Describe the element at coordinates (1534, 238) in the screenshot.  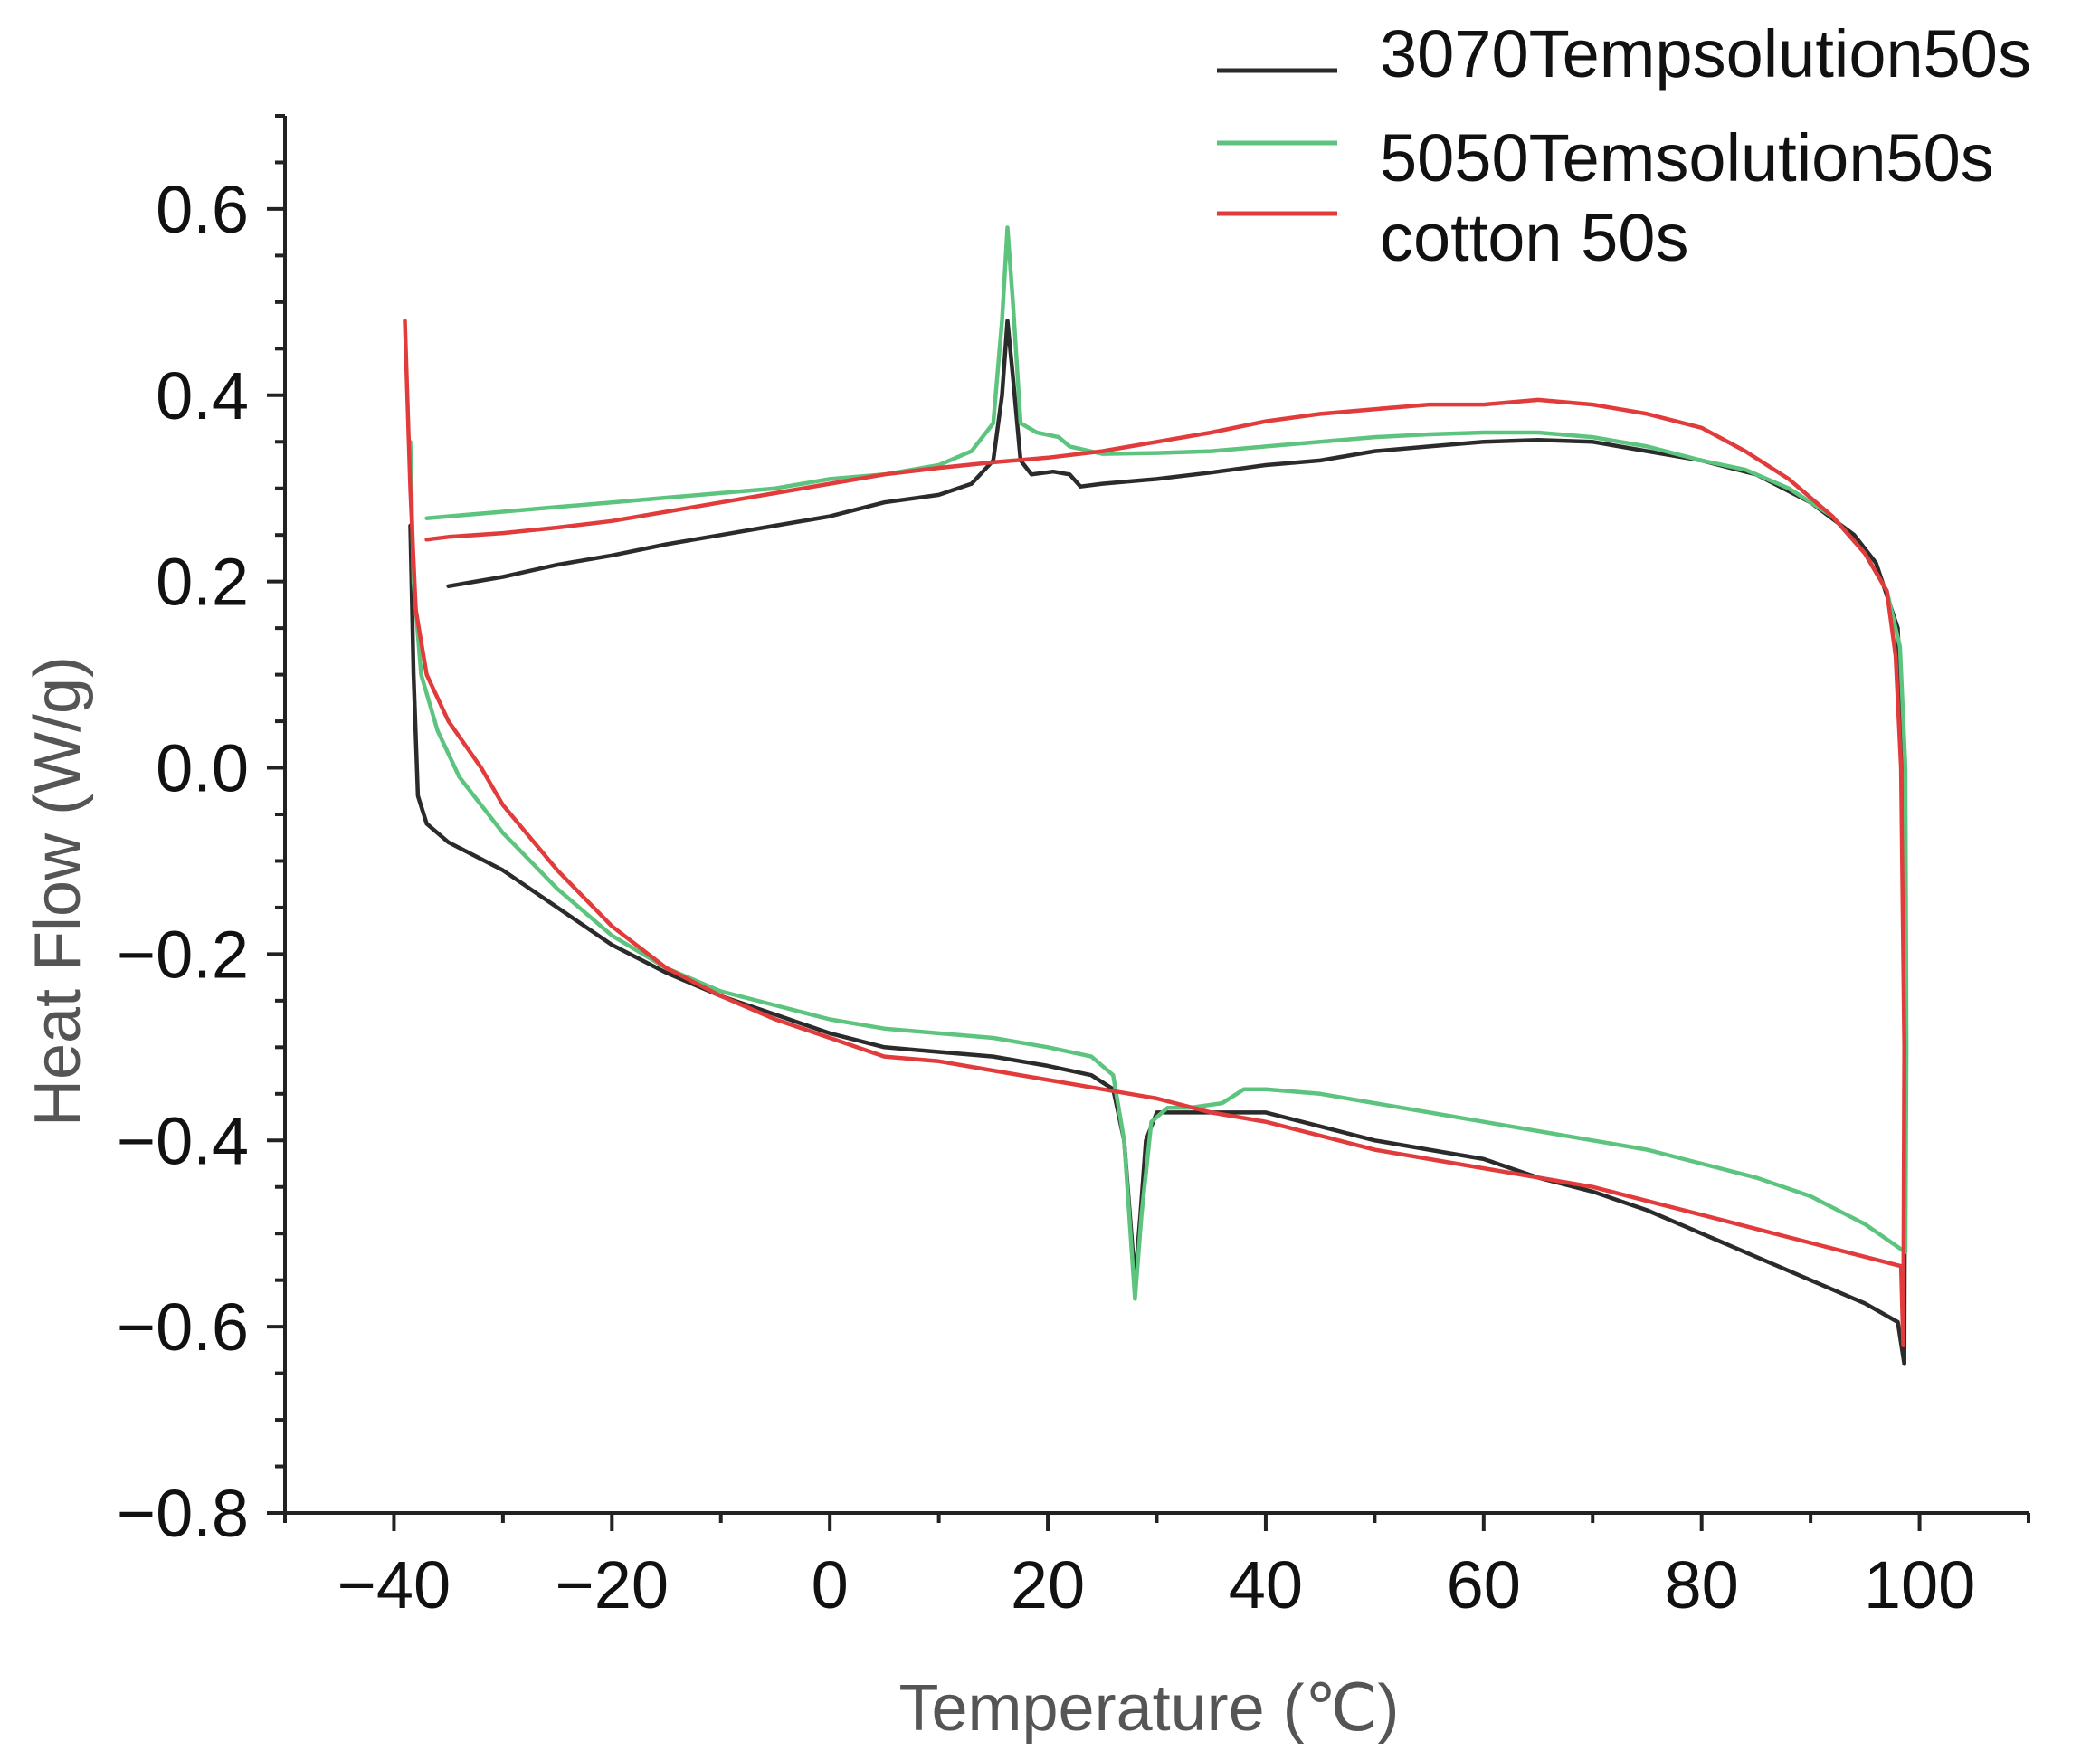
I see `legend-label-2: cotton 50s` at that location.